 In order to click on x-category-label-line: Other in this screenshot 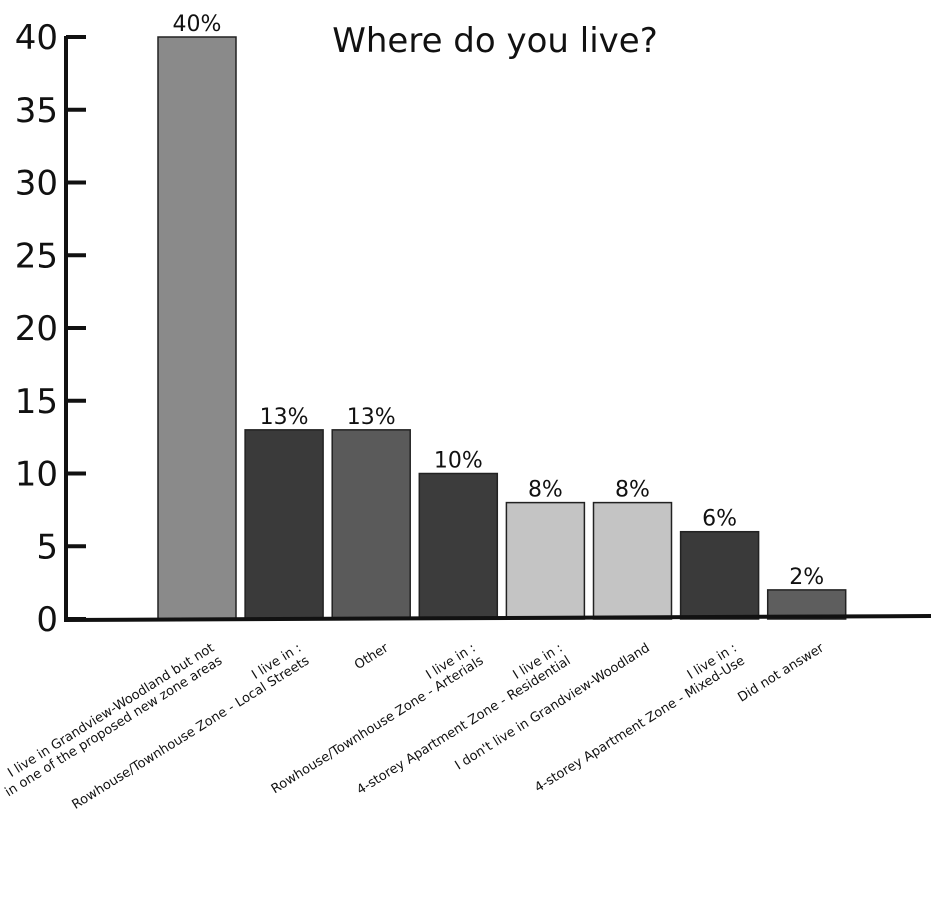, I will do `click(372, 656)`.